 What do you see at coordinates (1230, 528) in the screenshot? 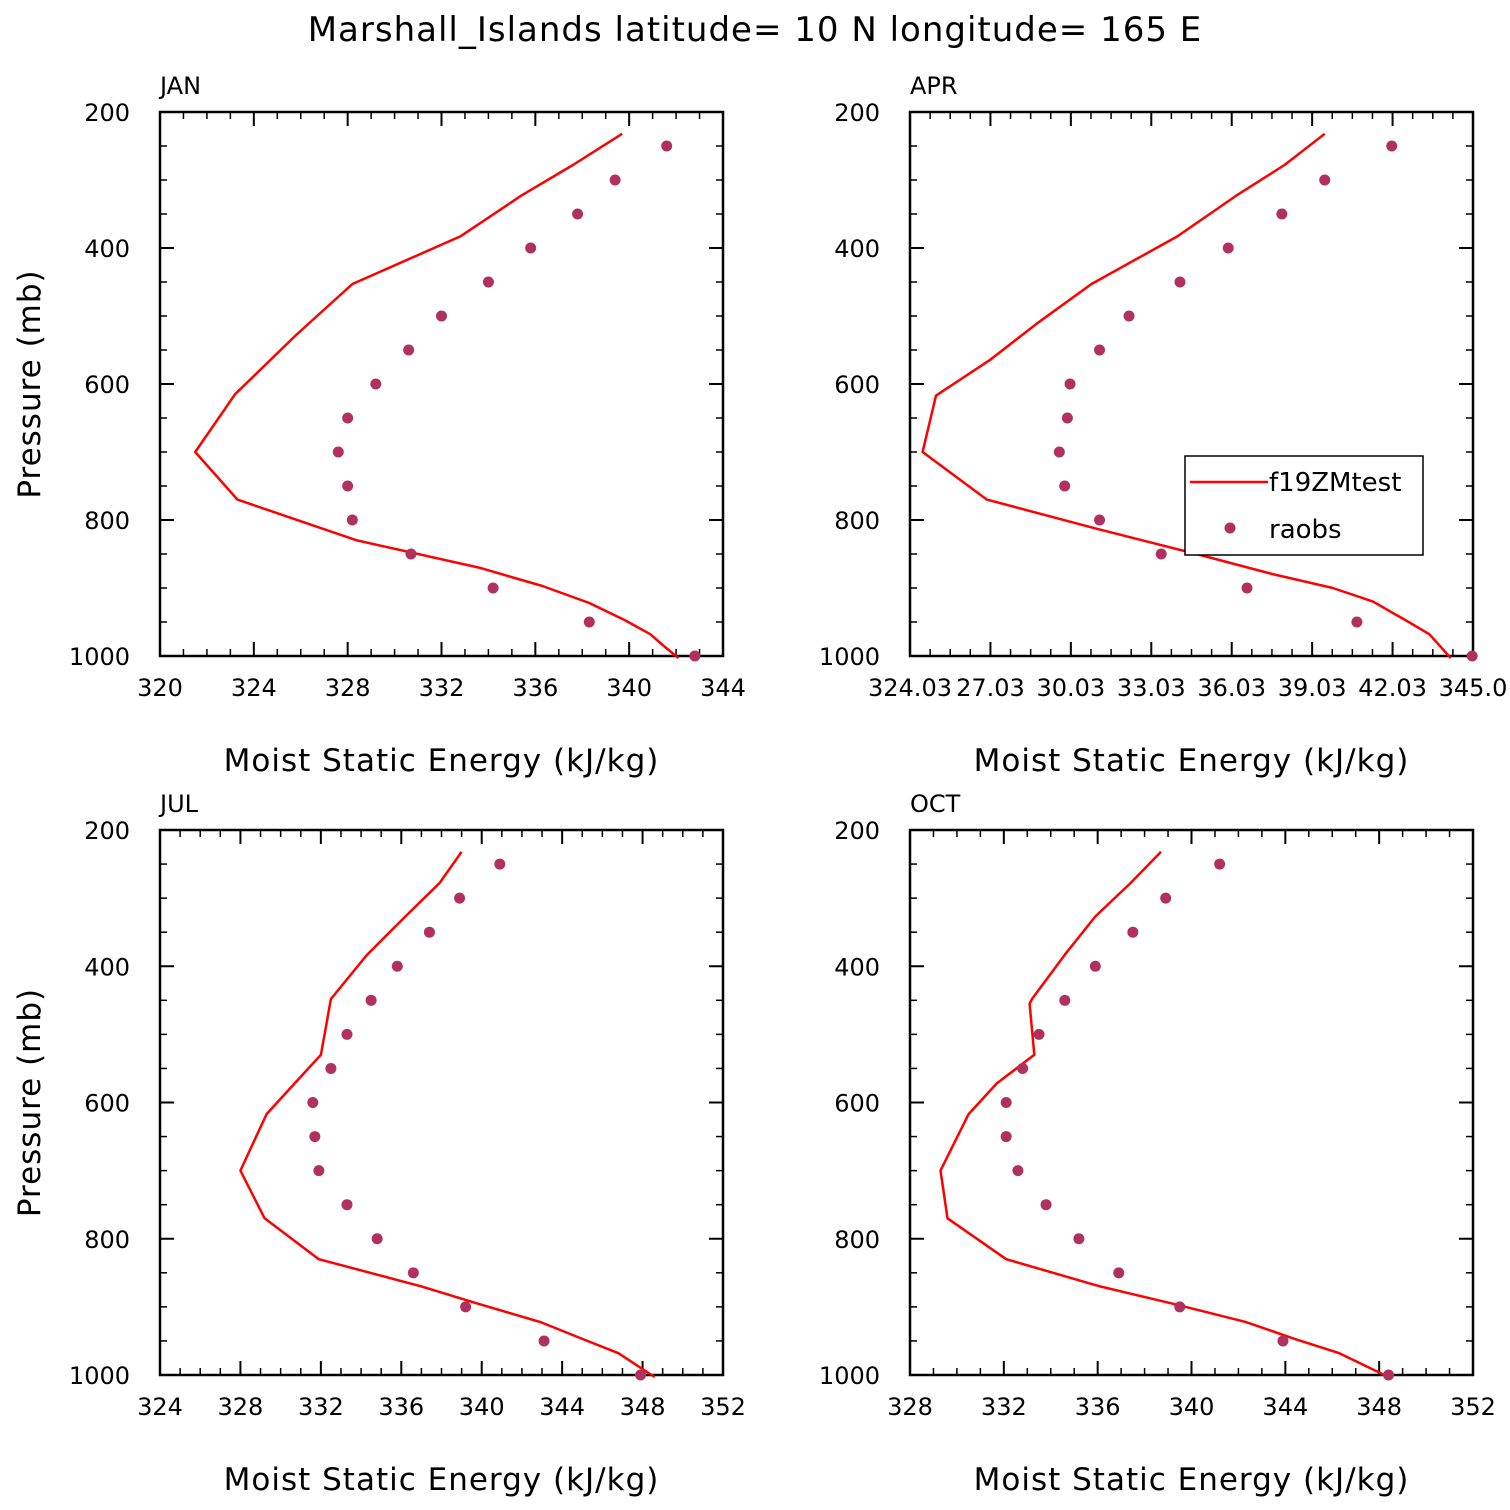
I see `legend-obs-swatch` at bounding box center [1230, 528].